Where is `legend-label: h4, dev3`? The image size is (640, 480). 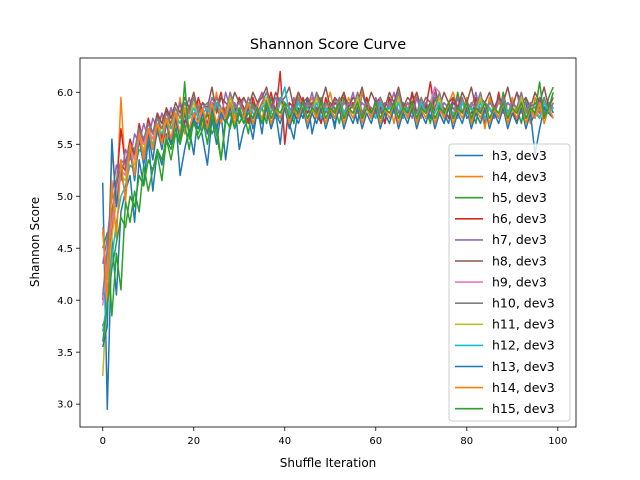 legend-label: h4, dev3 is located at coordinates (519, 176).